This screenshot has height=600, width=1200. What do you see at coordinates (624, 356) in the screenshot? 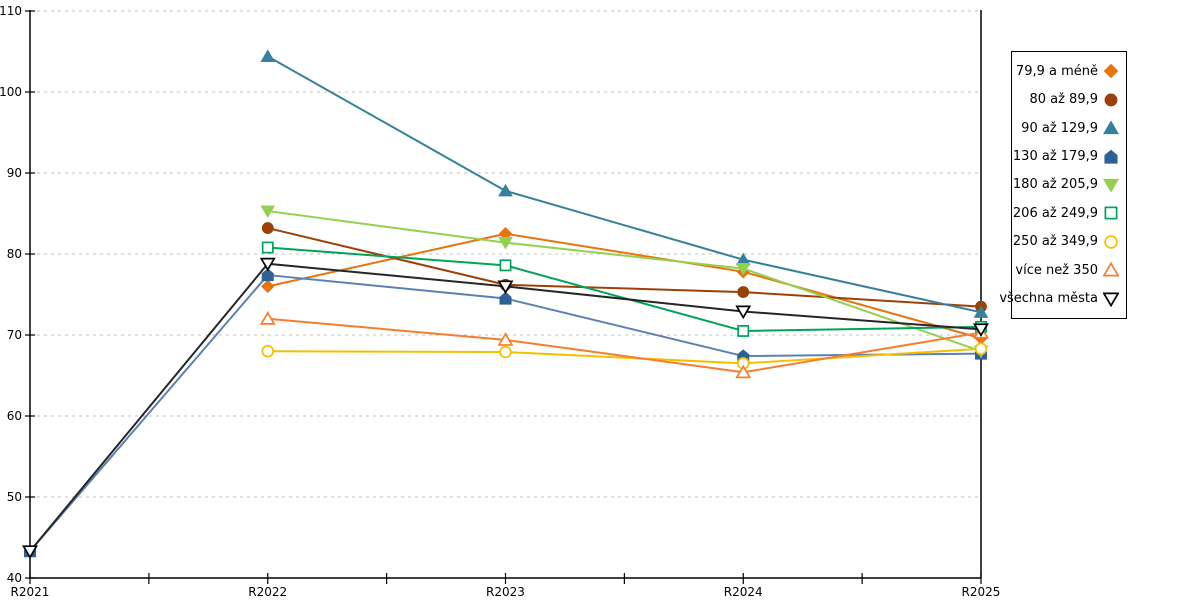
I see `series-250-až-349-9` at bounding box center [624, 356].